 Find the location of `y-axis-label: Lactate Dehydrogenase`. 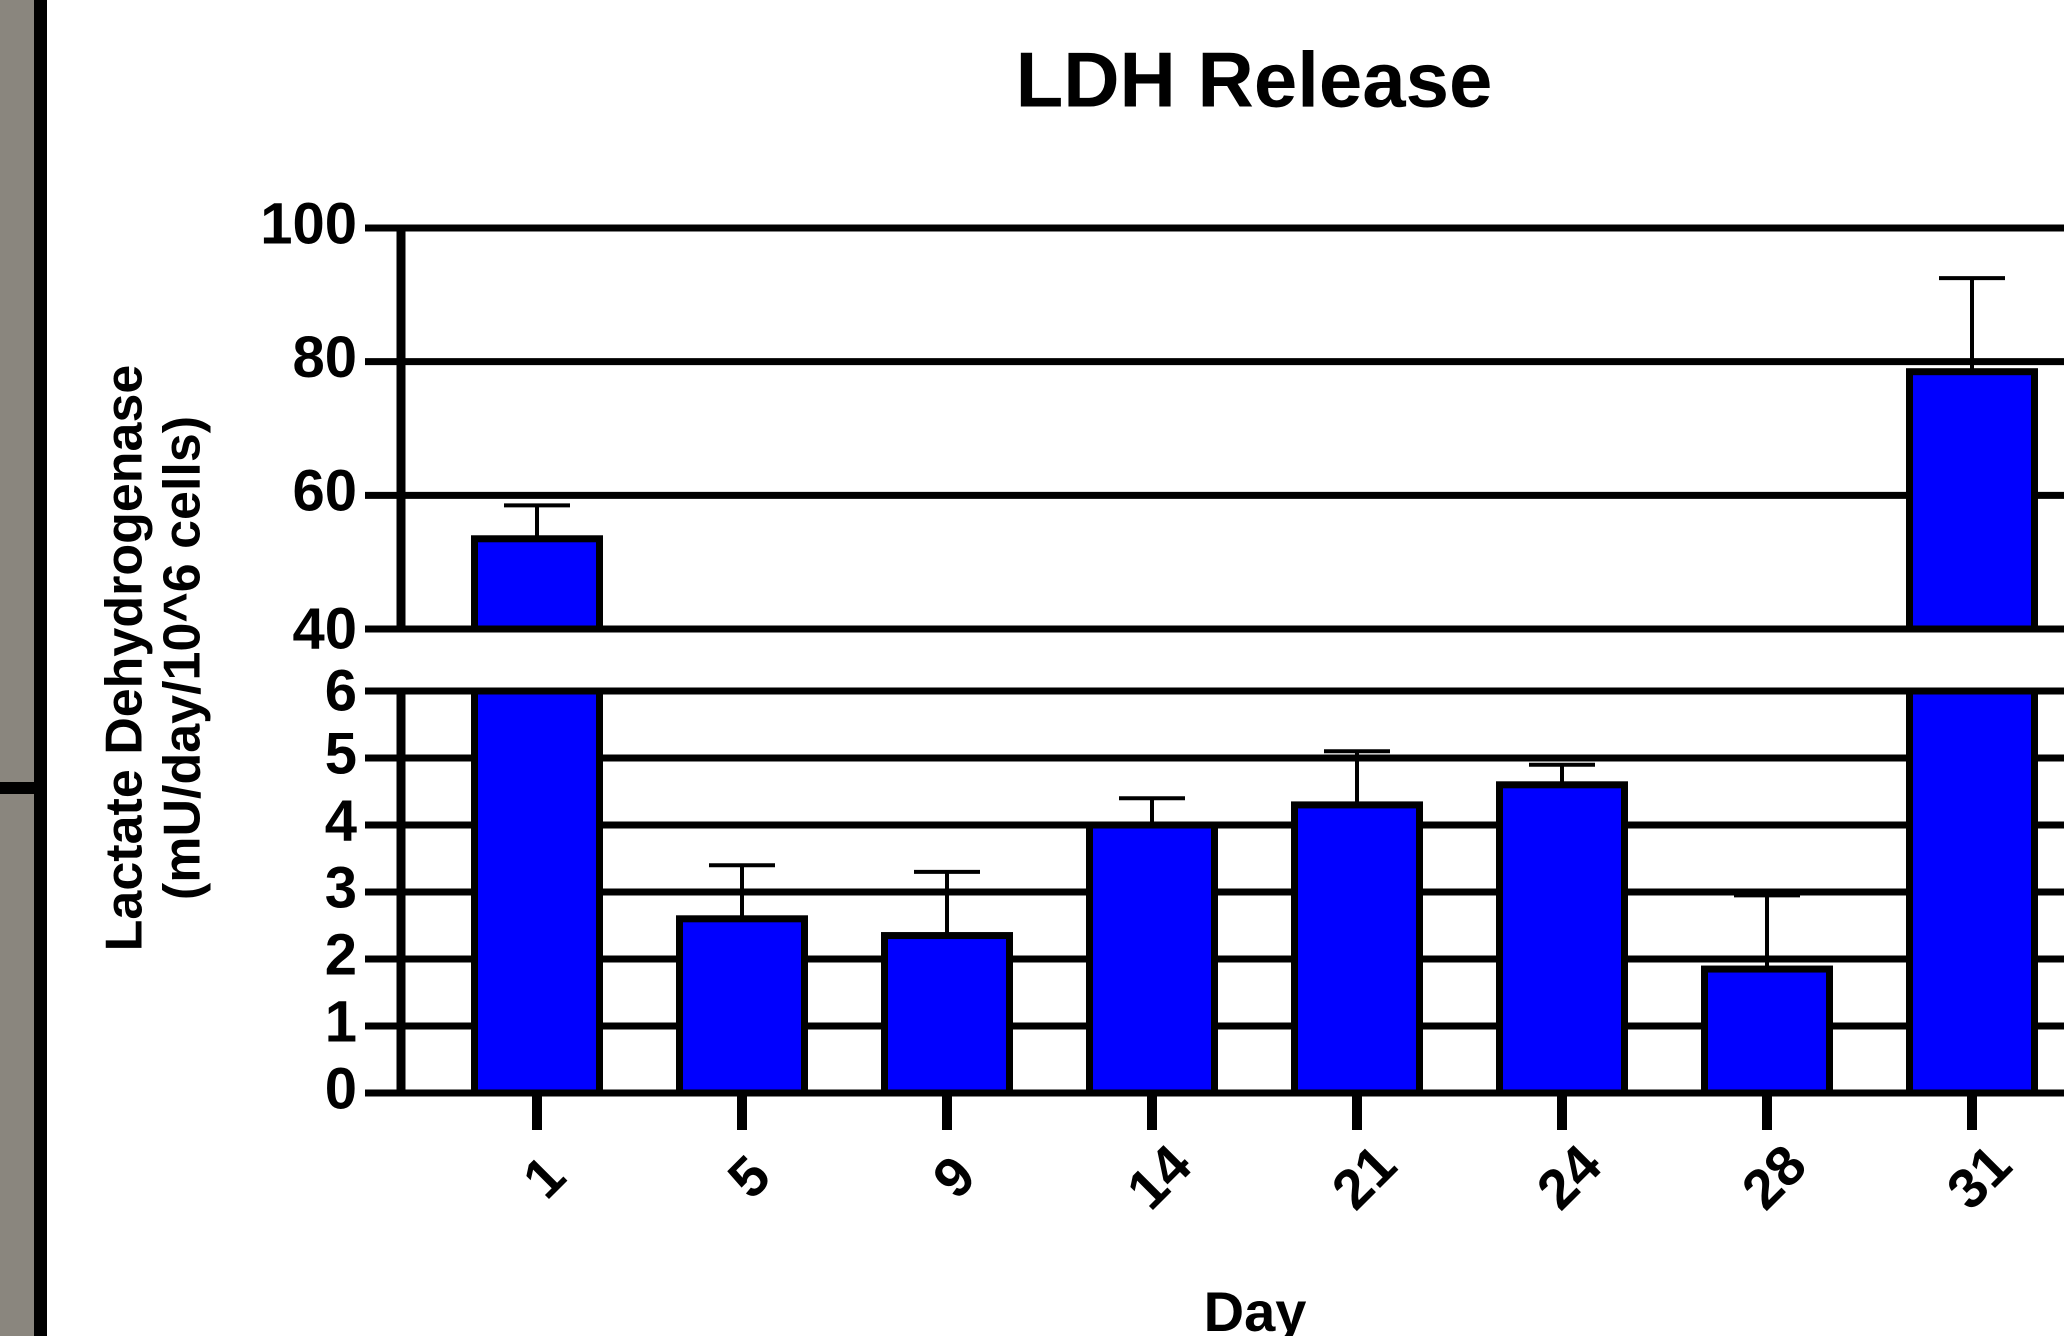

y-axis-label: Lactate Dehydrogenase is located at coordinates (125, 658).